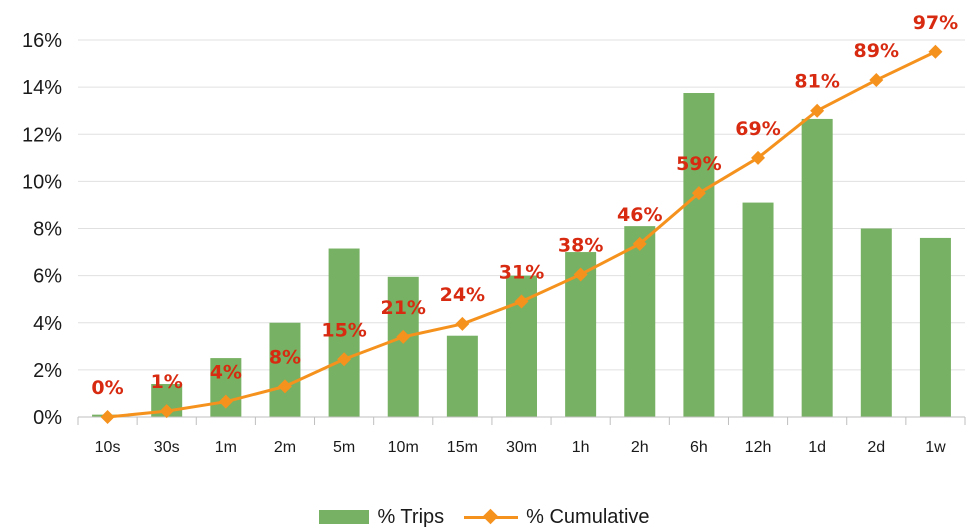  What do you see at coordinates (816, 82) in the screenshot?
I see `cumulative-data-label: 81%` at bounding box center [816, 82].